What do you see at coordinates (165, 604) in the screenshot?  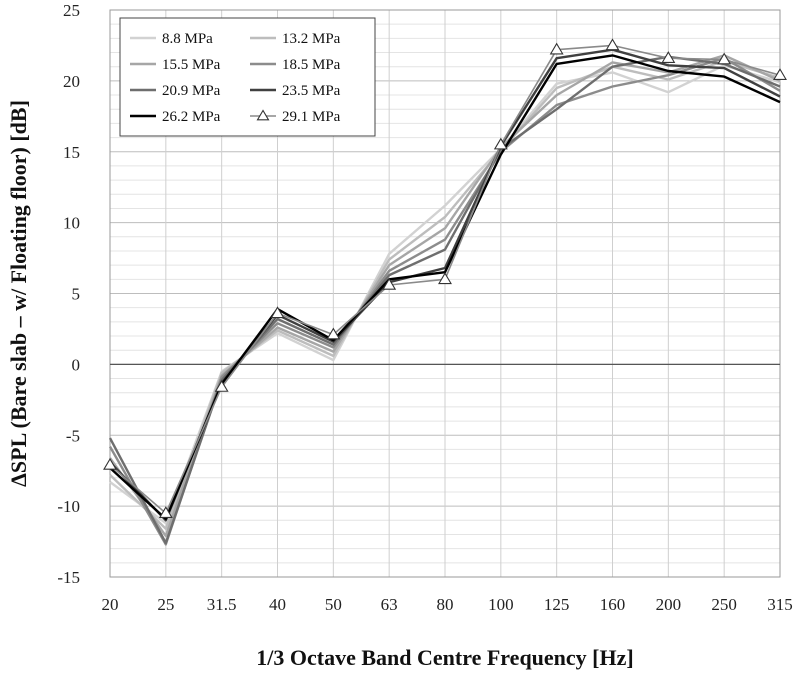 I see `x-tick-label: 25` at bounding box center [165, 604].